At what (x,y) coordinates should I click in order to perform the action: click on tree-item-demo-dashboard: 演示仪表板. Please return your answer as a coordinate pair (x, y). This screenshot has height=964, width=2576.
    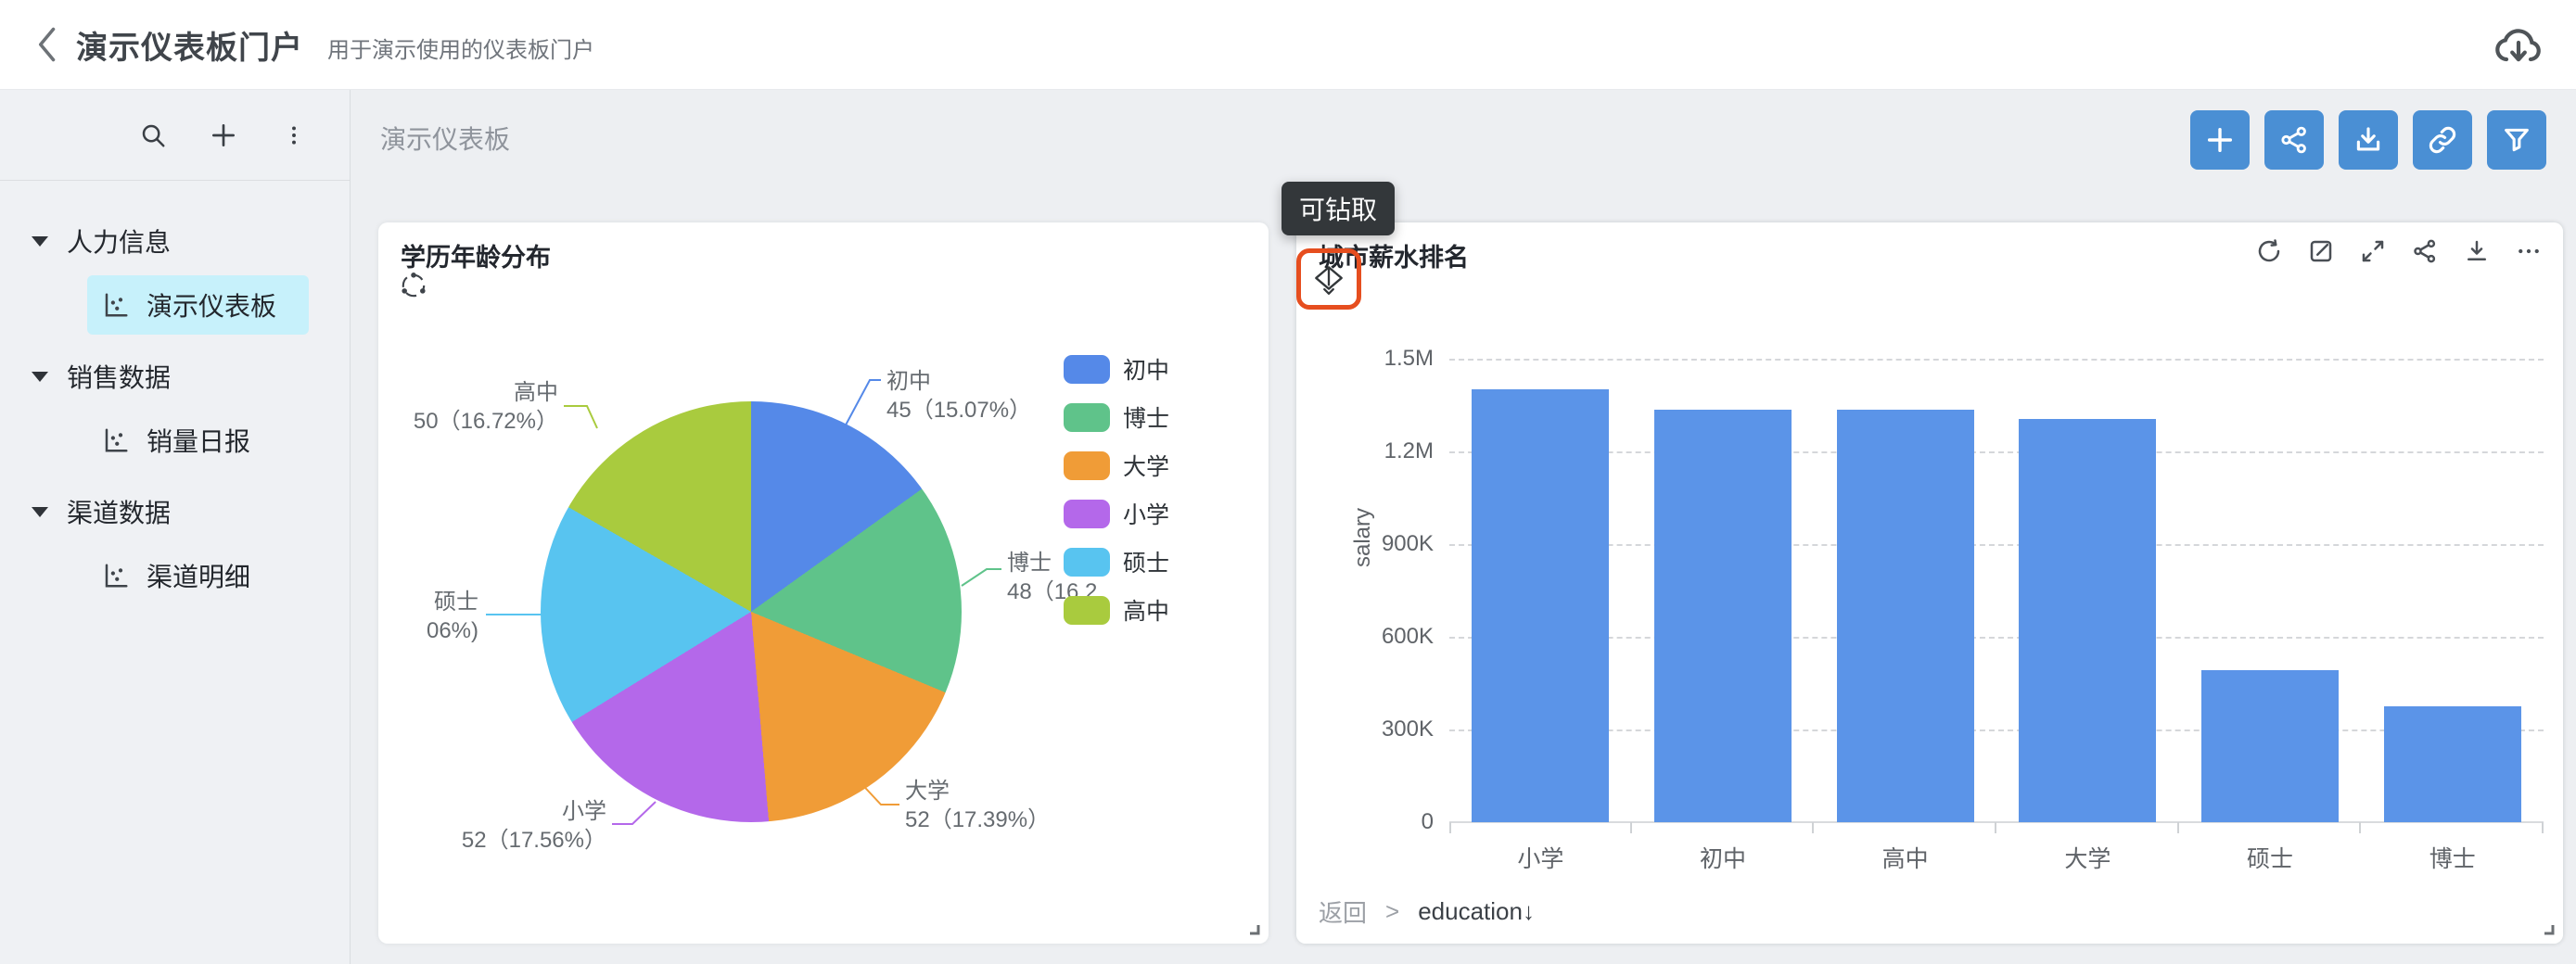
    Looking at the image, I should click on (198, 305).